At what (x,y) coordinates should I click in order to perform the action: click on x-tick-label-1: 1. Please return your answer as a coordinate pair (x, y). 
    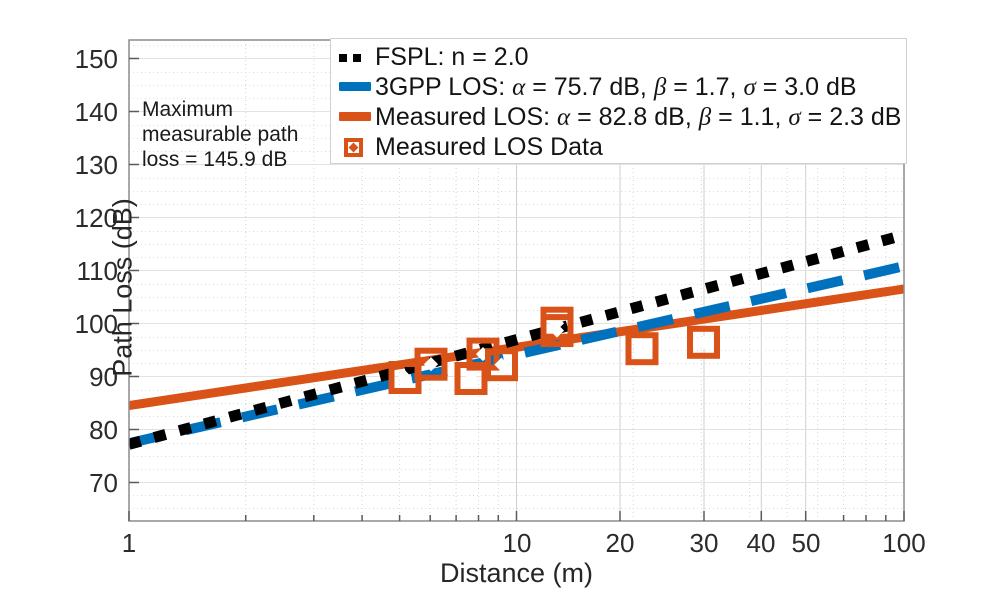
    Looking at the image, I should click on (129, 543).